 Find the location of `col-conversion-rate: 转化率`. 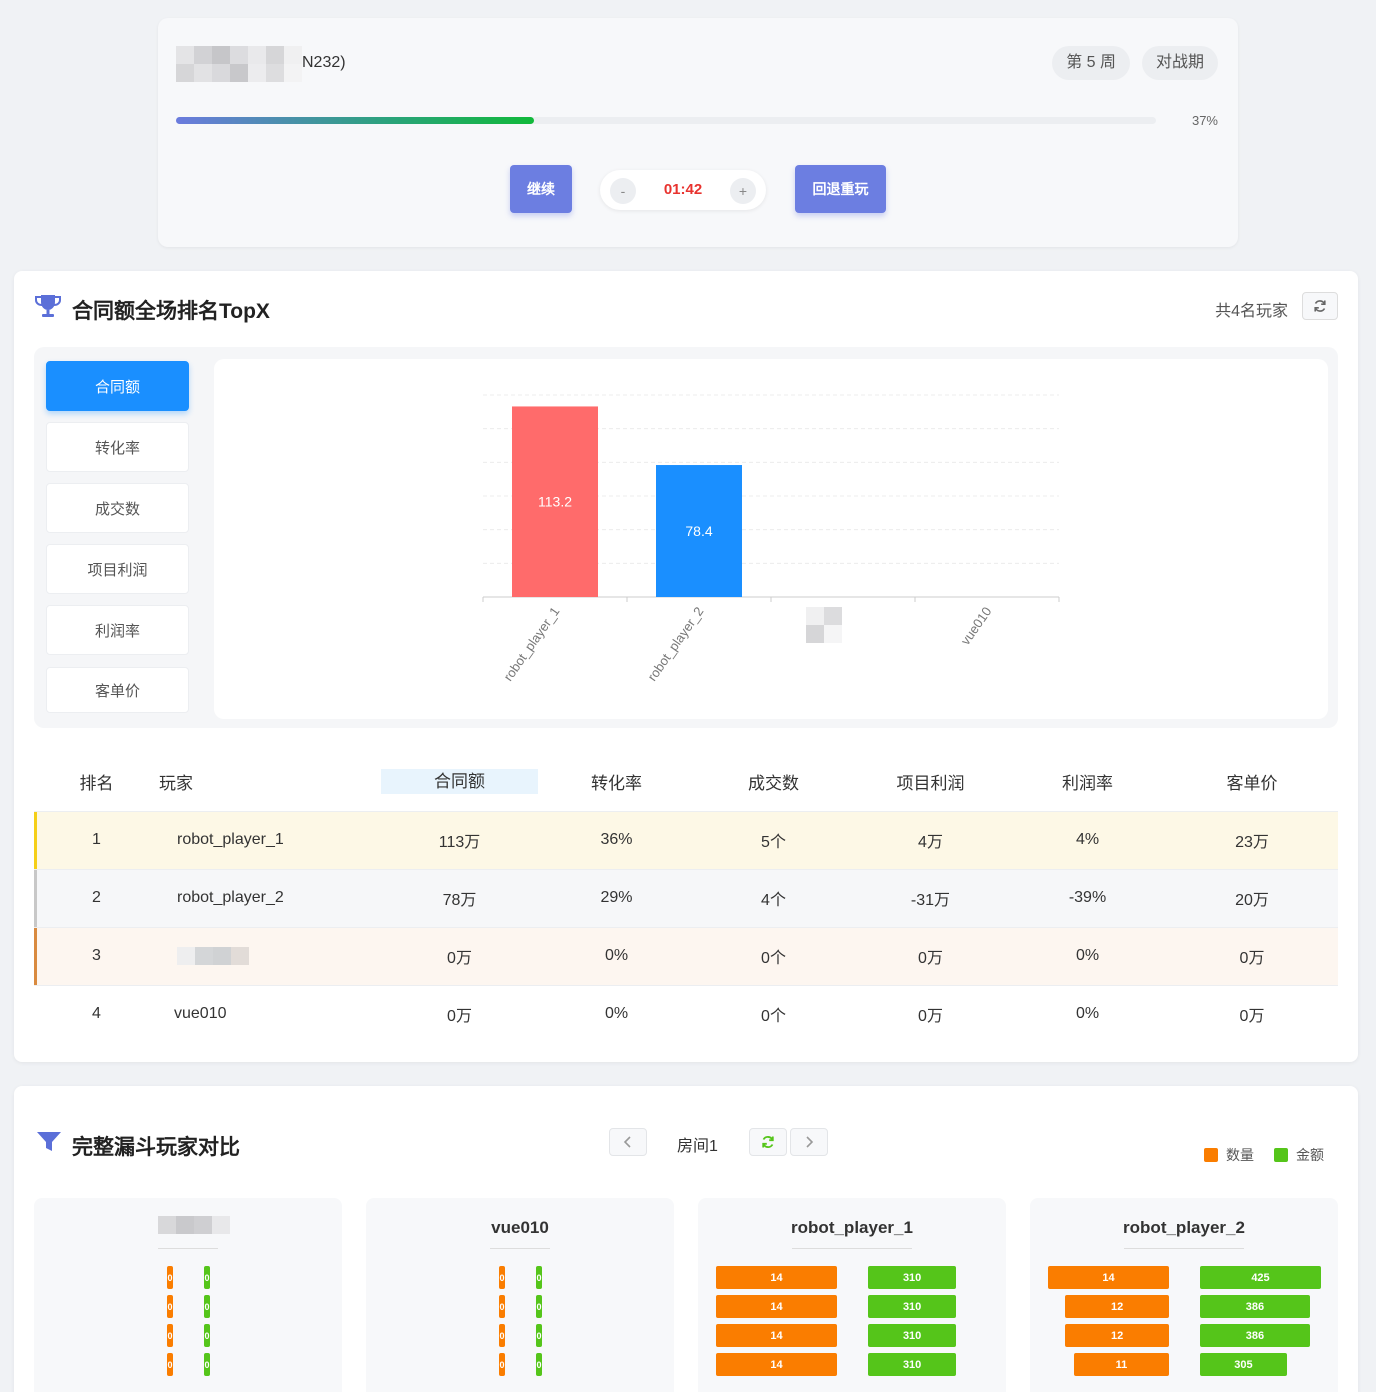

col-conversion-rate: 转化率 is located at coordinates (616, 784).